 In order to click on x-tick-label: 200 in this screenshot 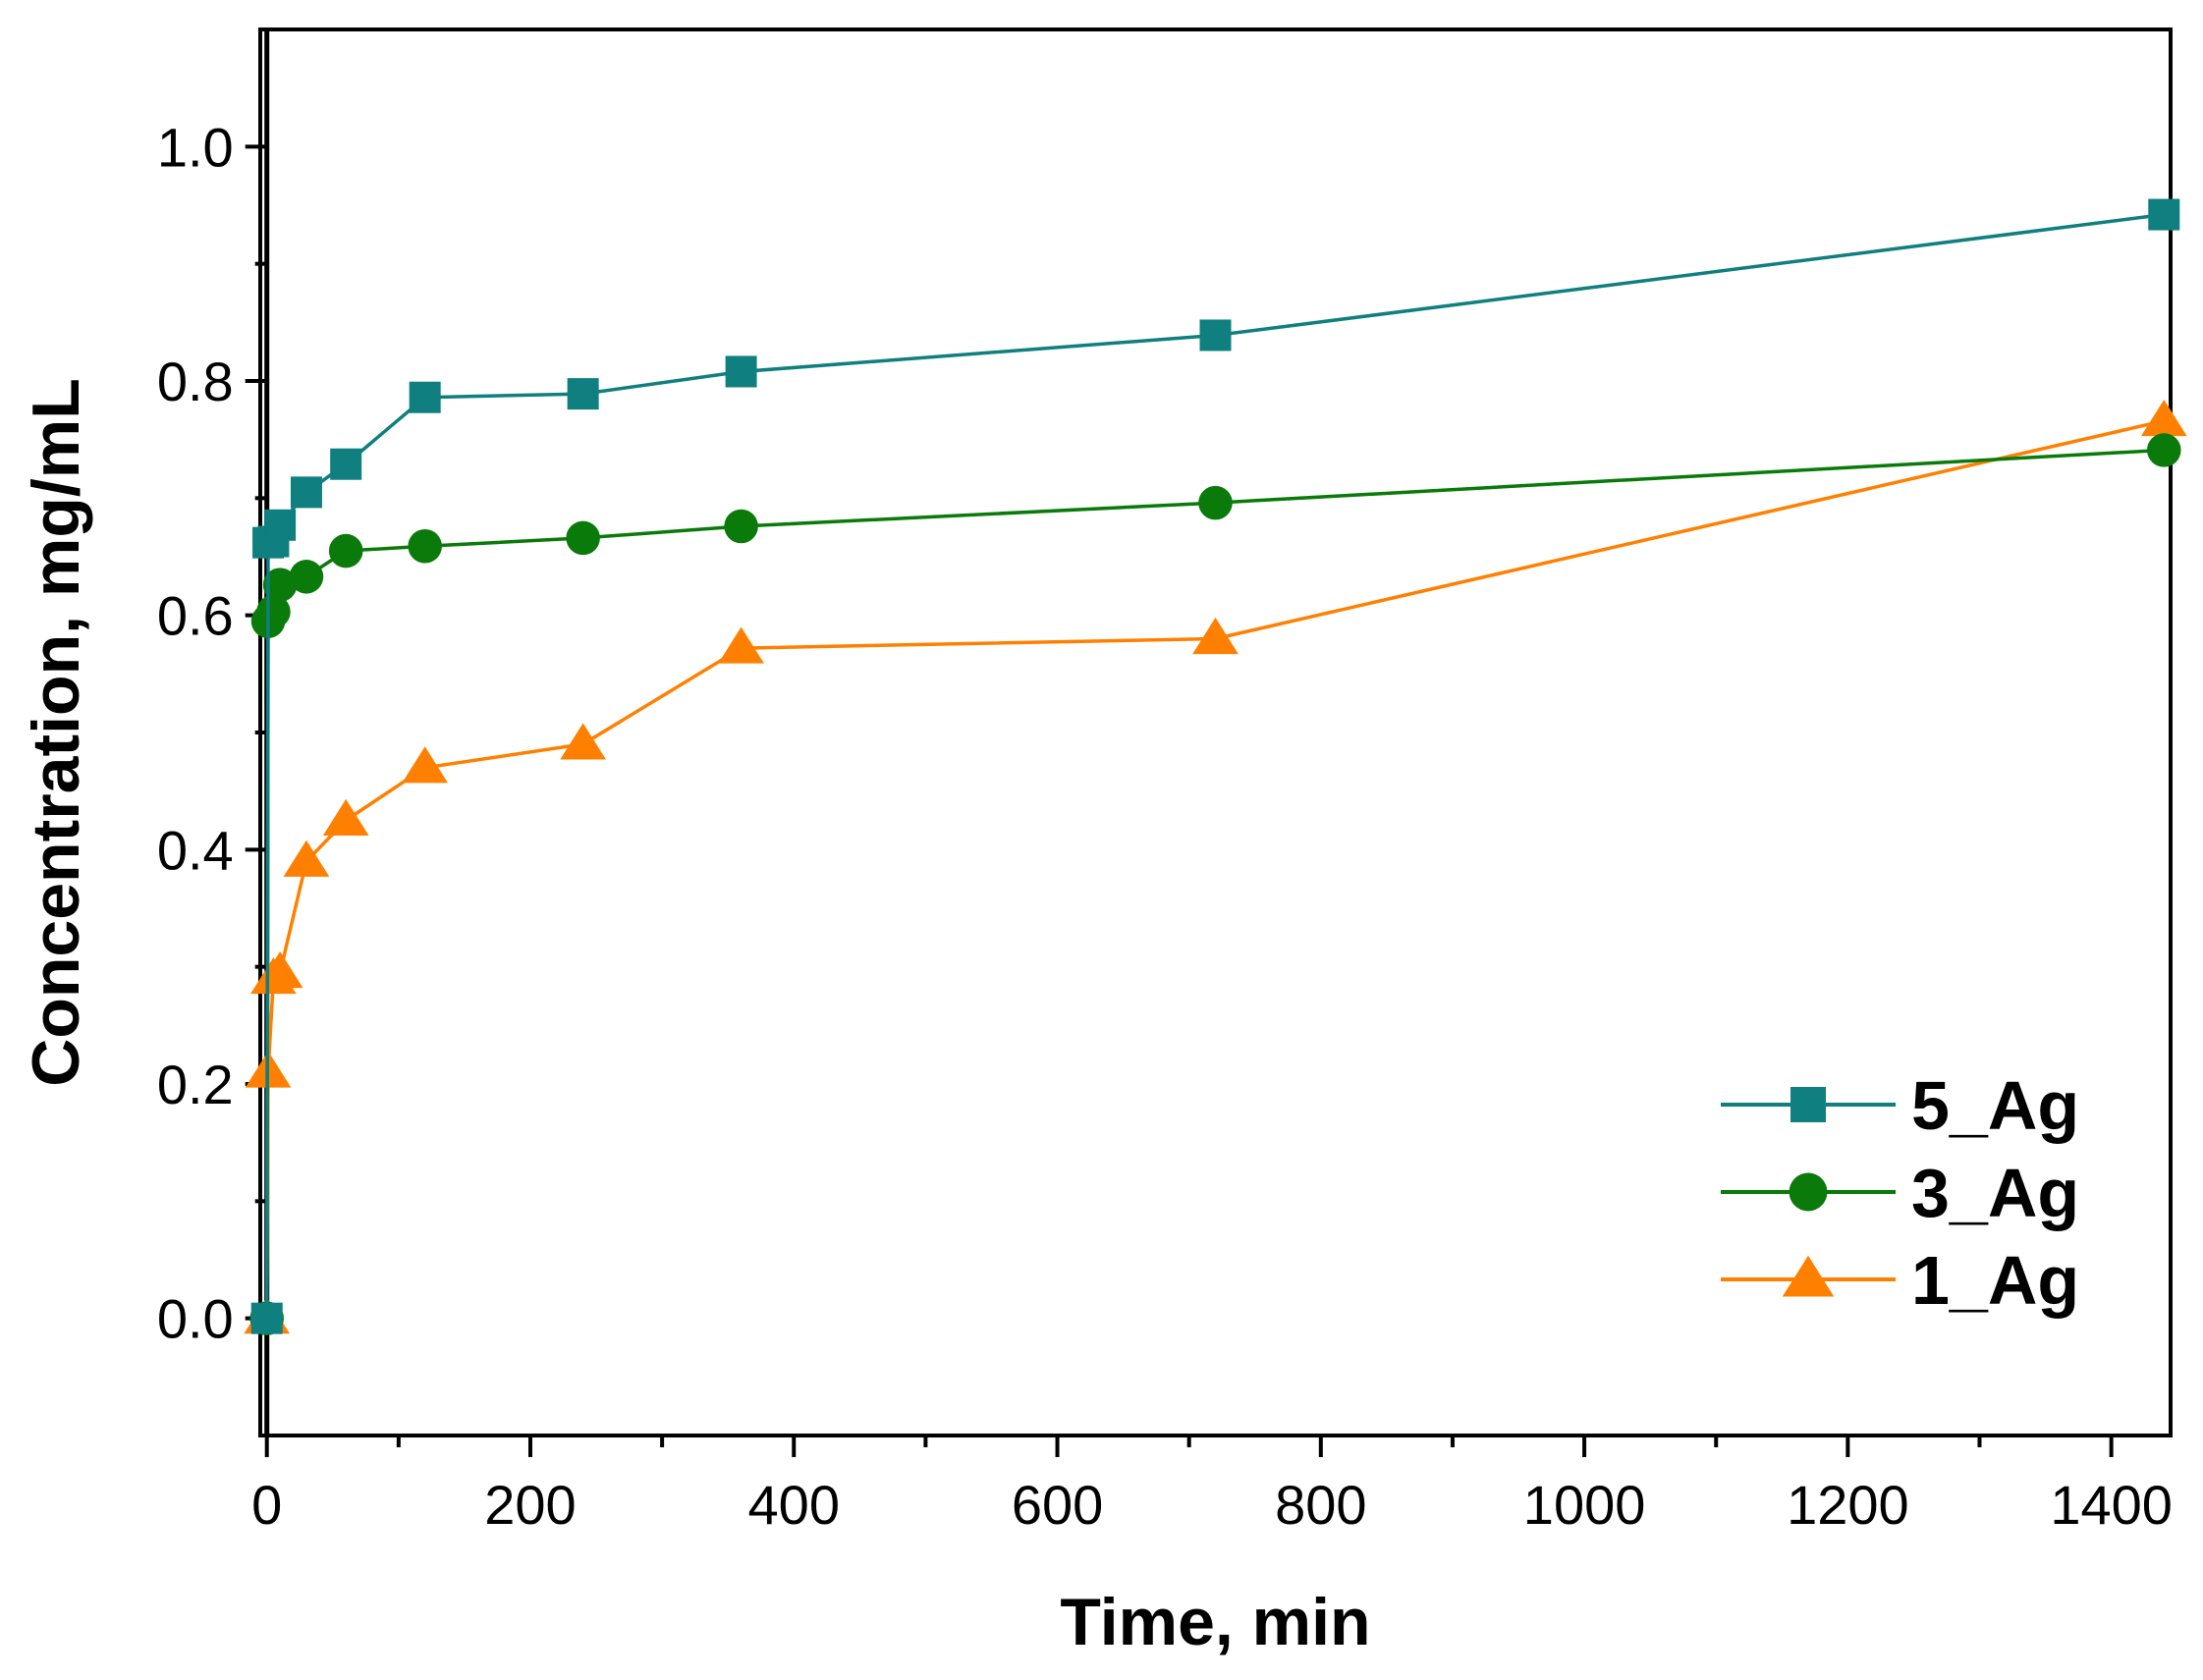, I will do `click(530, 1505)`.